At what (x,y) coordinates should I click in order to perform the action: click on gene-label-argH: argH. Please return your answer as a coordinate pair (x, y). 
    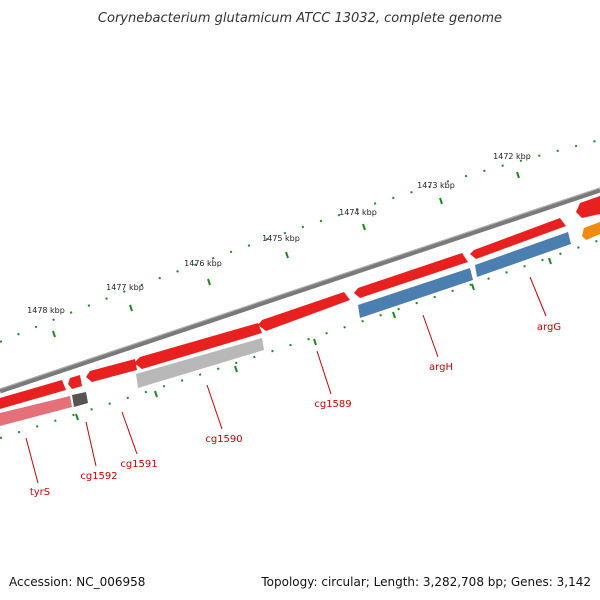
    Looking at the image, I should click on (441, 367).